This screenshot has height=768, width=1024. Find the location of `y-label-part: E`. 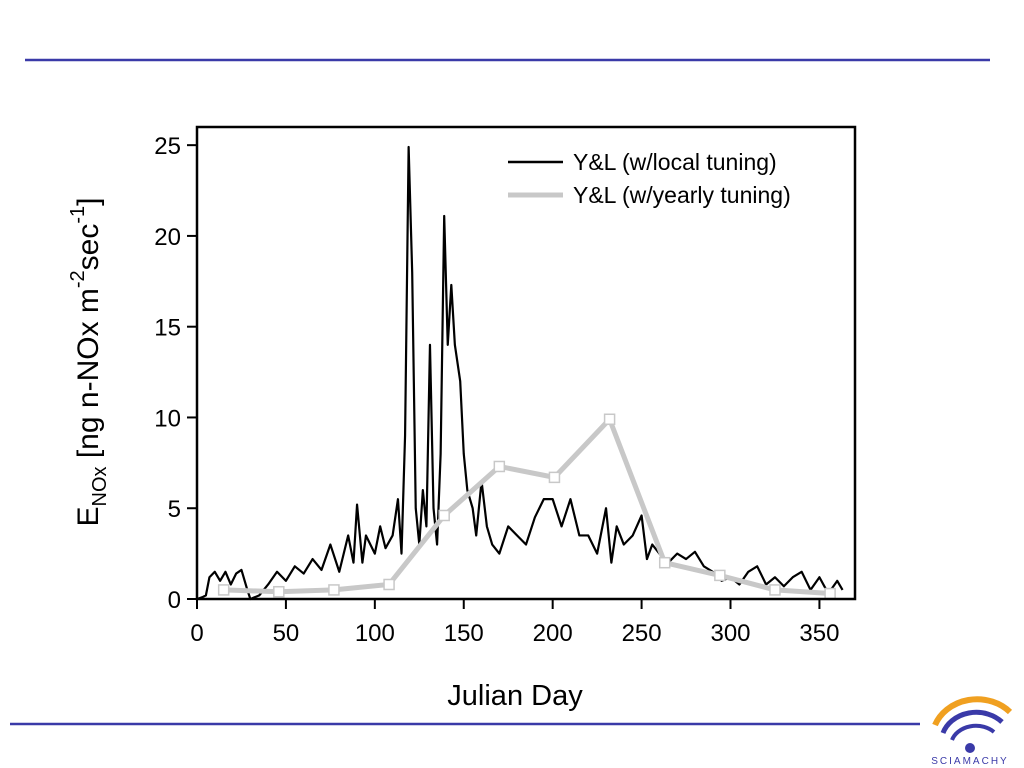

y-label-part: E is located at coordinates (88, 516).